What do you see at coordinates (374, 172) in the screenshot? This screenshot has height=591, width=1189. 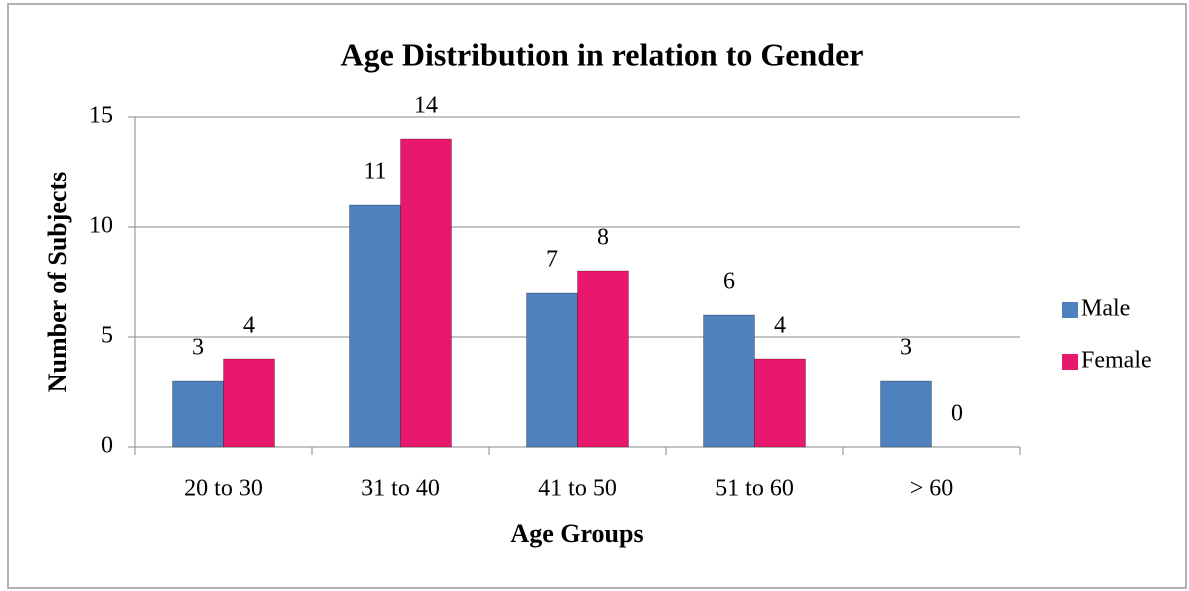 I see `data-label: 11` at bounding box center [374, 172].